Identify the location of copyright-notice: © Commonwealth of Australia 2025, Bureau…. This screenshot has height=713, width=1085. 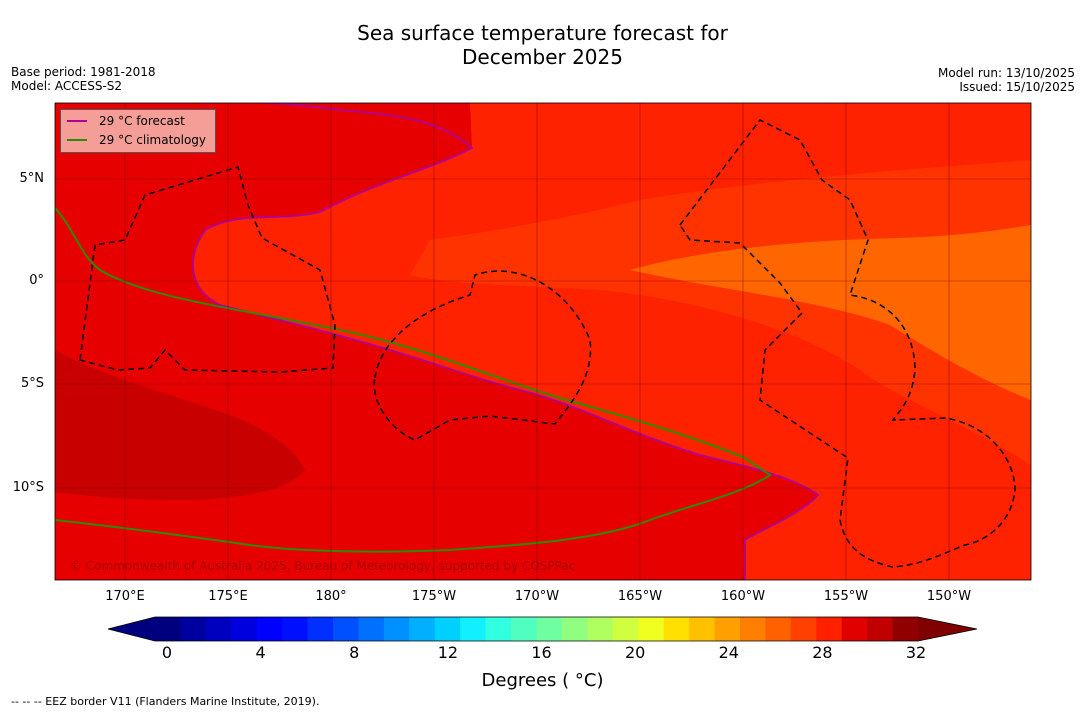
(323, 566).